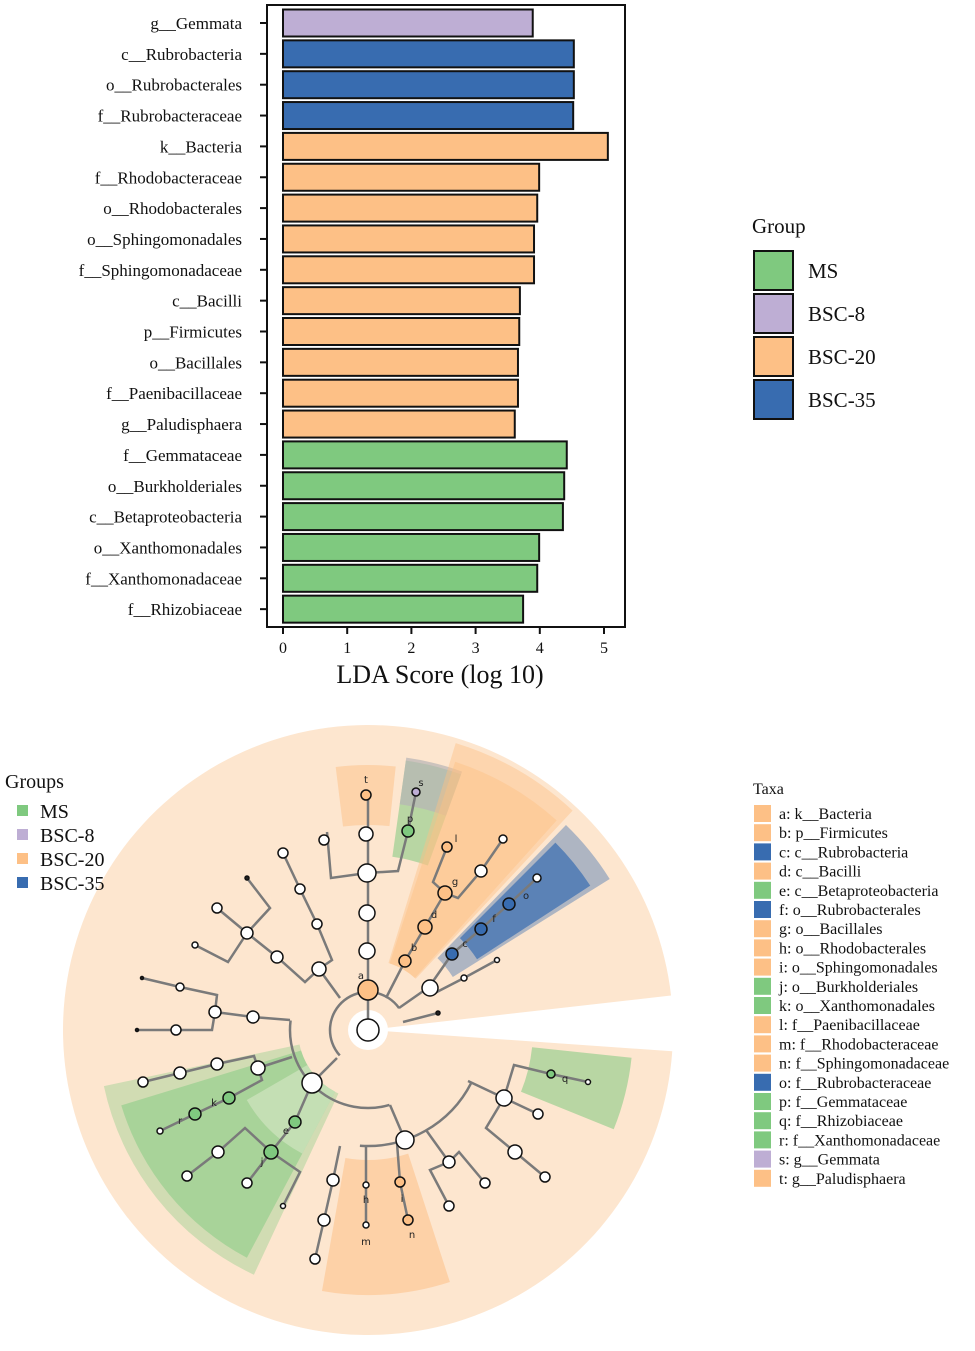  Describe the element at coordinates (842, 357) in the screenshot. I see `legend-label: BSC-20` at that location.